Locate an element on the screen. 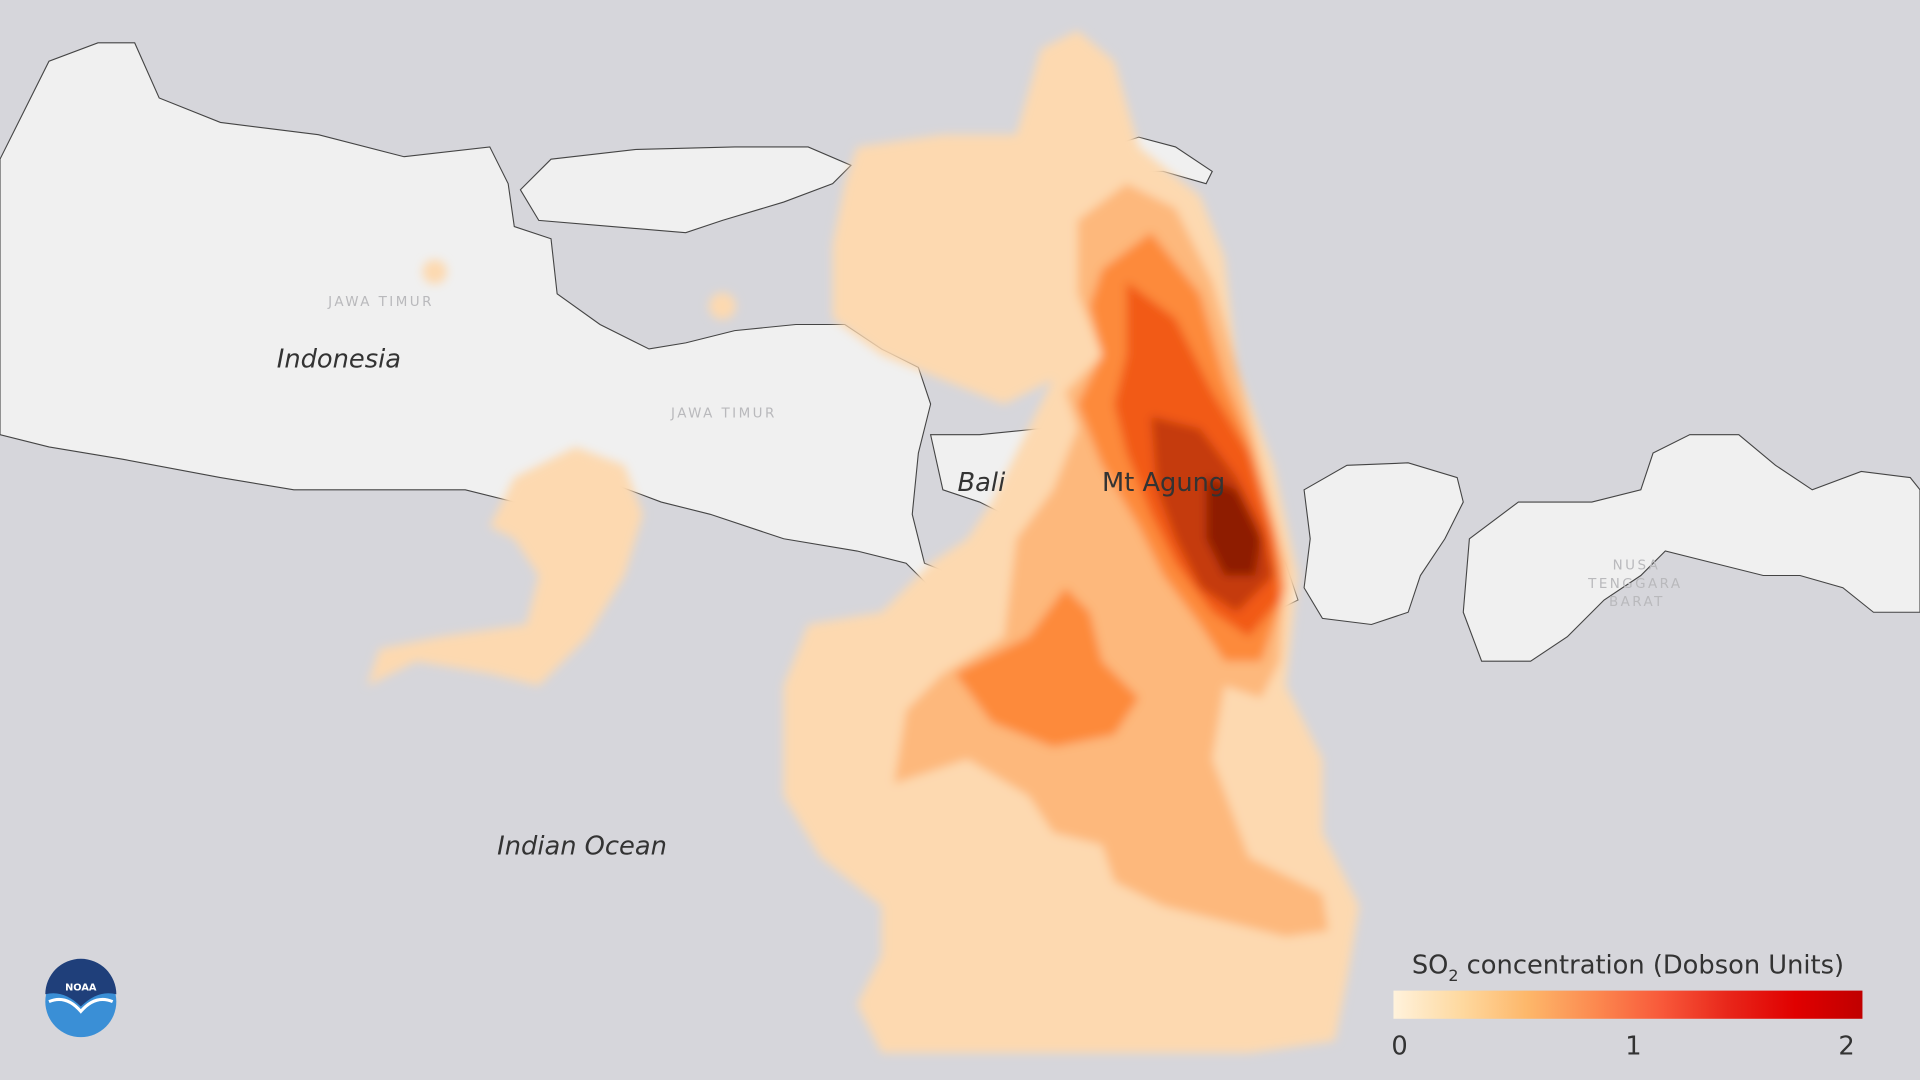  legend: SO2 concentration (Dobson Units) 0 1 2 is located at coordinates (1627, 1005).